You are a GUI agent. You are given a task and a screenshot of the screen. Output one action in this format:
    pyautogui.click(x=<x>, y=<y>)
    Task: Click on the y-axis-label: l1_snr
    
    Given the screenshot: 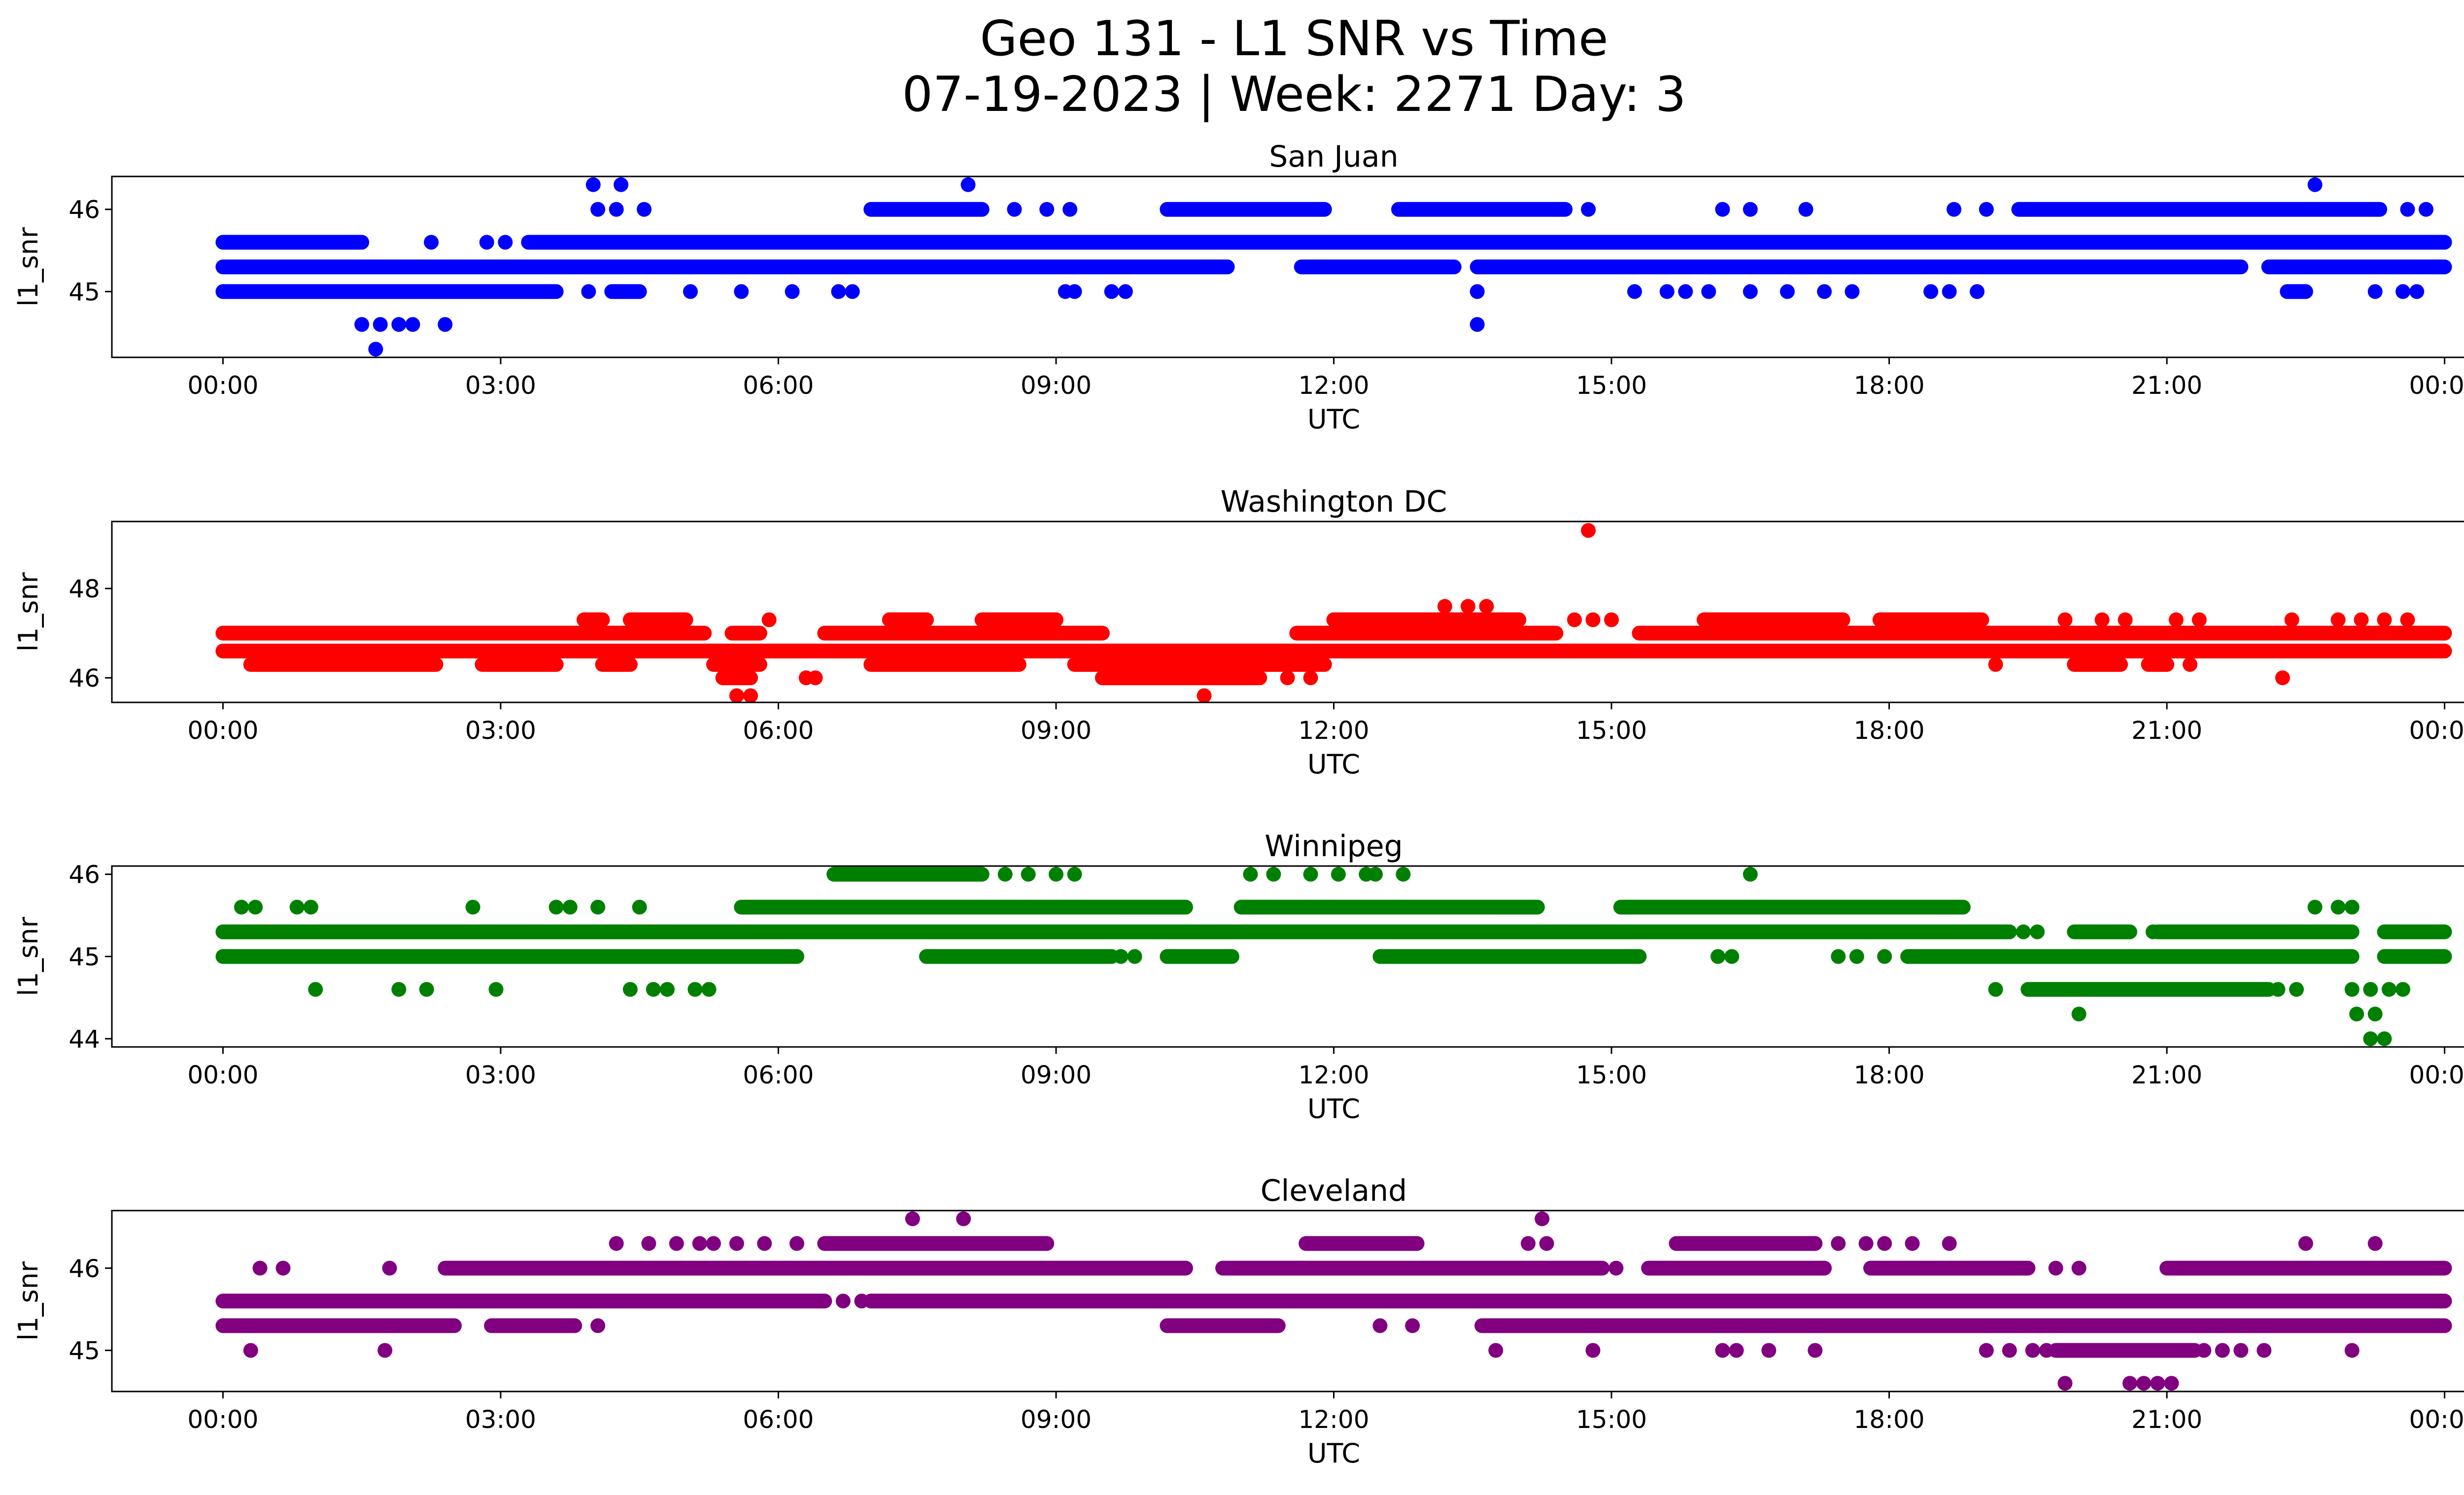 What is the action you would take?
    pyautogui.click(x=28, y=267)
    